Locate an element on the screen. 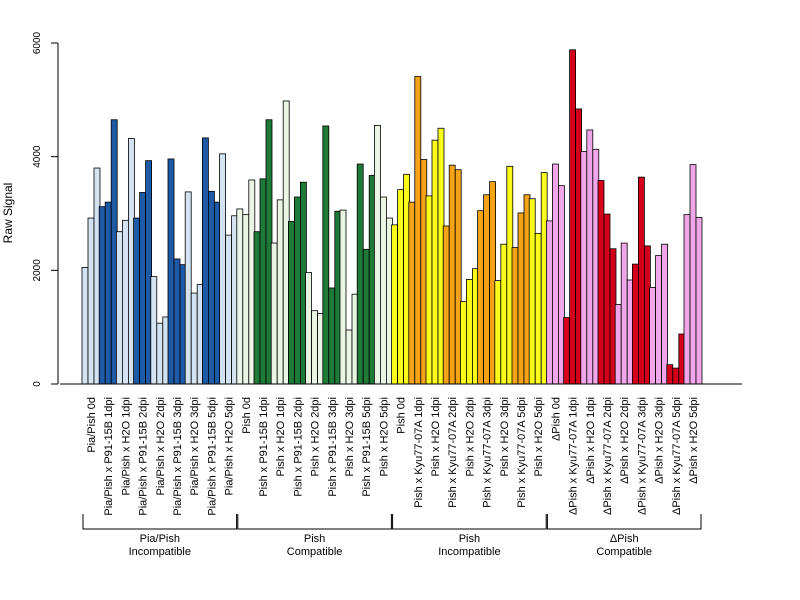 The height and width of the screenshot is (600, 800). x-tick-label-13: Pish x H2O 2dpi is located at coordinates (316, 436).